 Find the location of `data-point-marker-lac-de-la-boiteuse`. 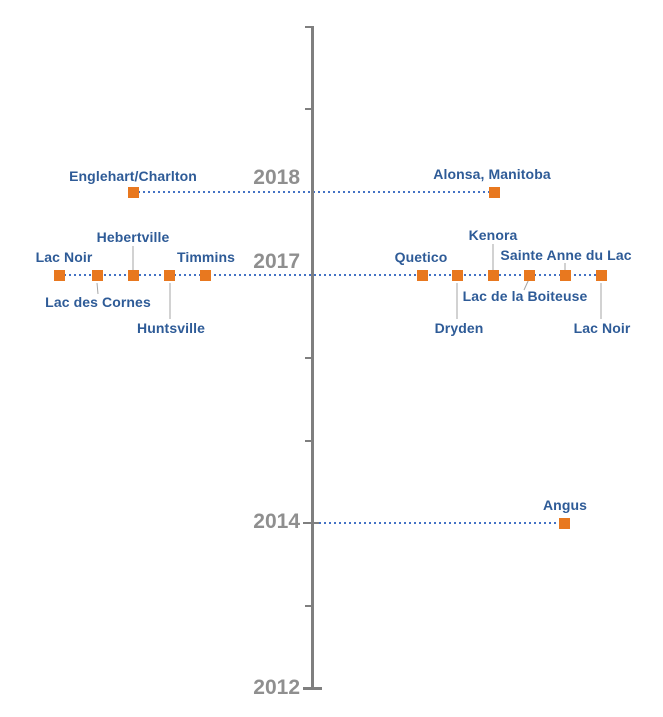

data-point-marker-lac-de-la-boiteuse is located at coordinates (529, 275).